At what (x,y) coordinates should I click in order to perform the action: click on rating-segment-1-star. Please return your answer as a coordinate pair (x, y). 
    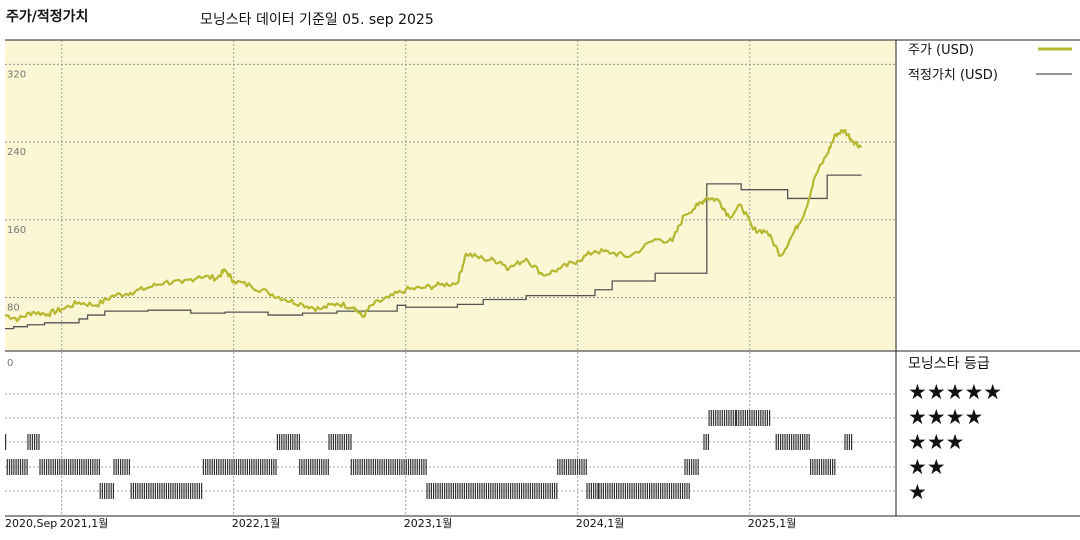
    Looking at the image, I should click on (644, 491).